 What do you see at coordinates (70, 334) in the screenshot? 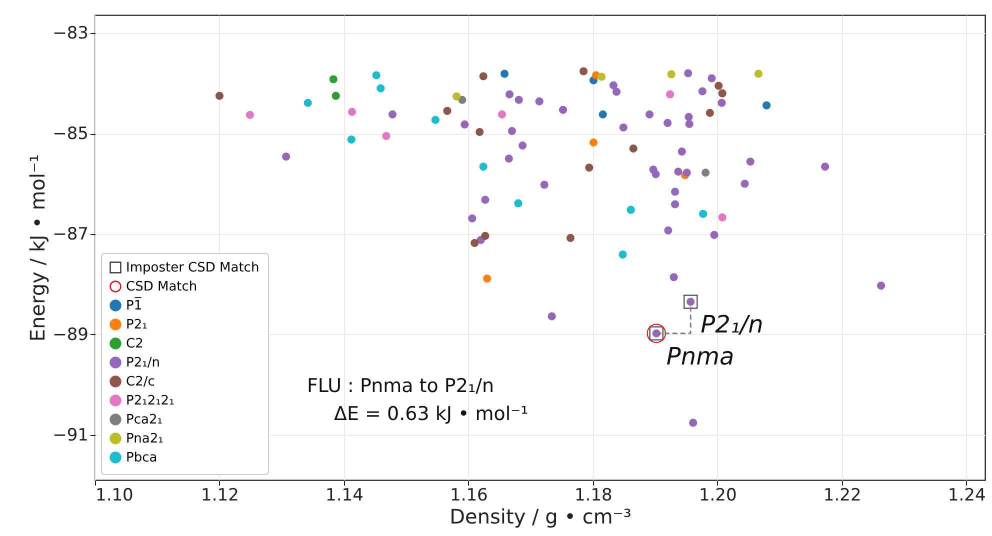
I see `y-tick-label: −89` at bounding box center [70, 334].